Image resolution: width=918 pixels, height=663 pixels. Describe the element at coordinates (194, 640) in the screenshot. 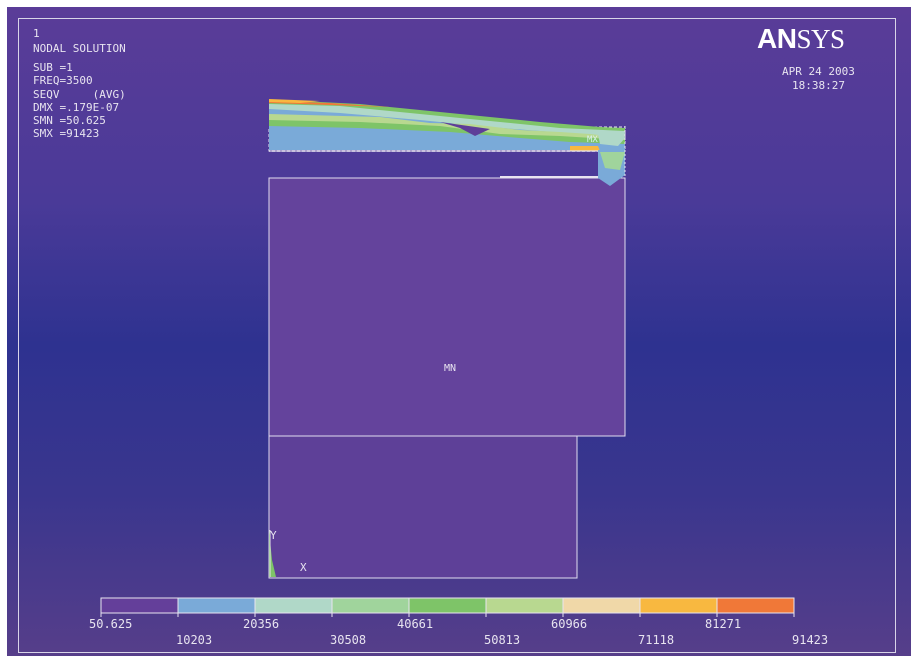

I see `legend-level-label: 10203` at that location.